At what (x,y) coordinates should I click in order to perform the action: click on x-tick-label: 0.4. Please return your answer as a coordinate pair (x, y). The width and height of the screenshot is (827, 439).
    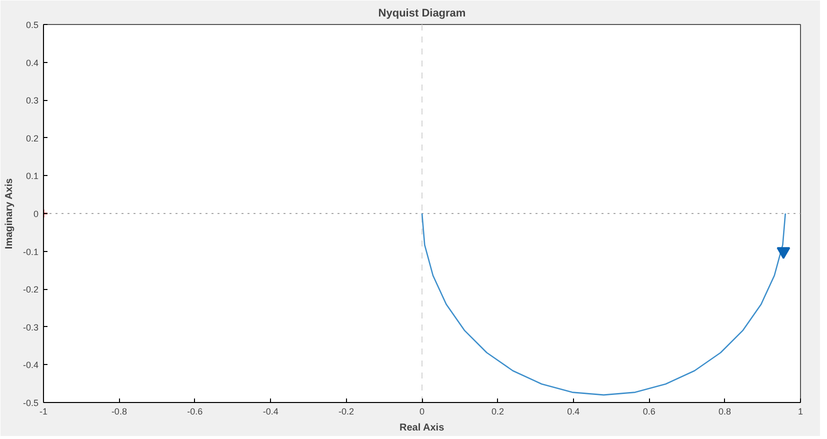
    Looking at the image, I should click on (573, 411).